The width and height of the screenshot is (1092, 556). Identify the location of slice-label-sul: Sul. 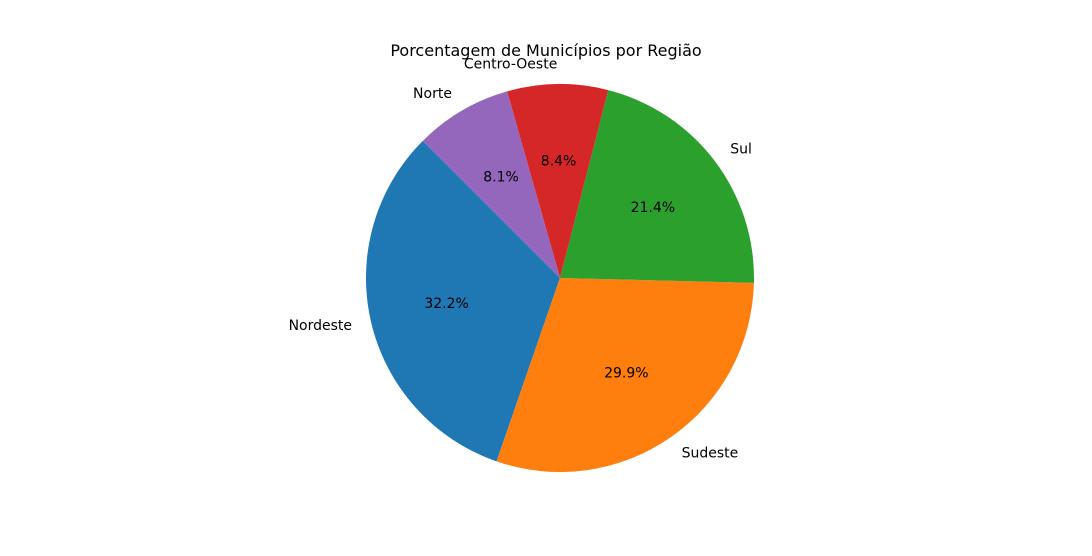
(741, 149).